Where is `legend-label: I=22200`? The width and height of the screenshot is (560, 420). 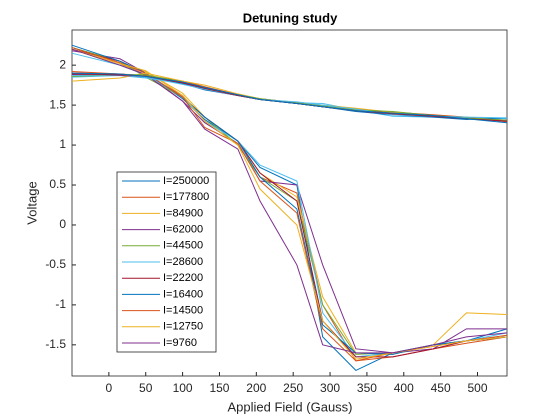 legend-label: I=22200 is located at coordinates (183, 278).